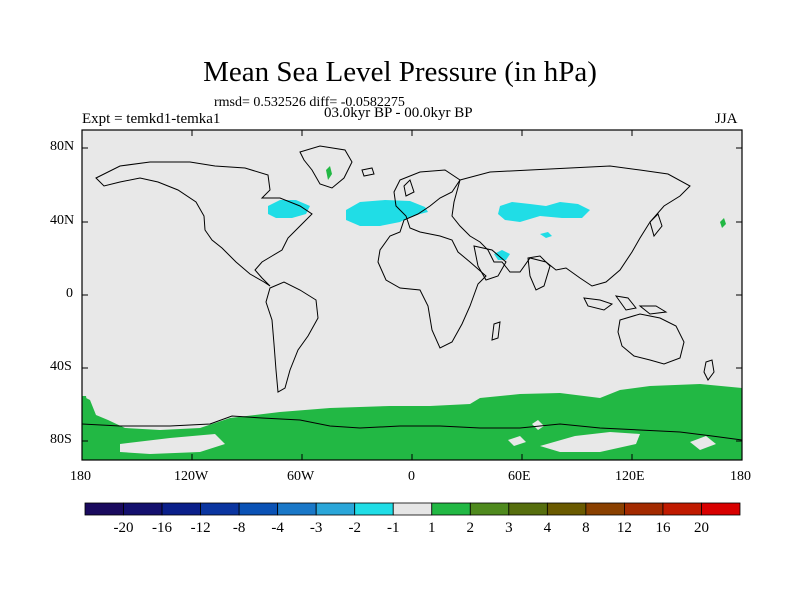  I want to click on lat-label-80s: 80S, so click(61, 439).